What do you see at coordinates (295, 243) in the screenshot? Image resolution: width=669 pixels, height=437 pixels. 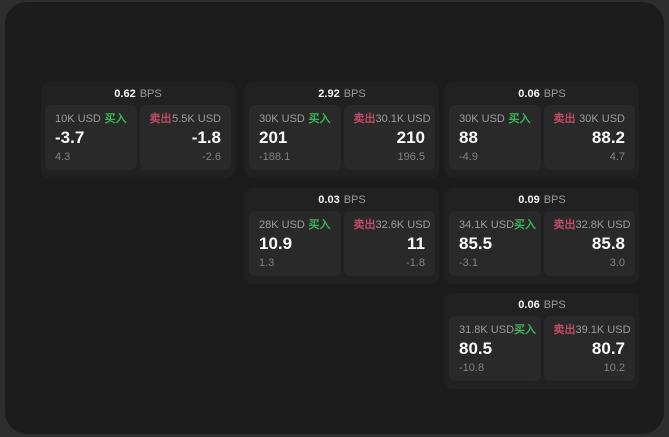 I see `buy-tile: 28K USD 买入 10.9 1.3` at bounding box center [295, 243].